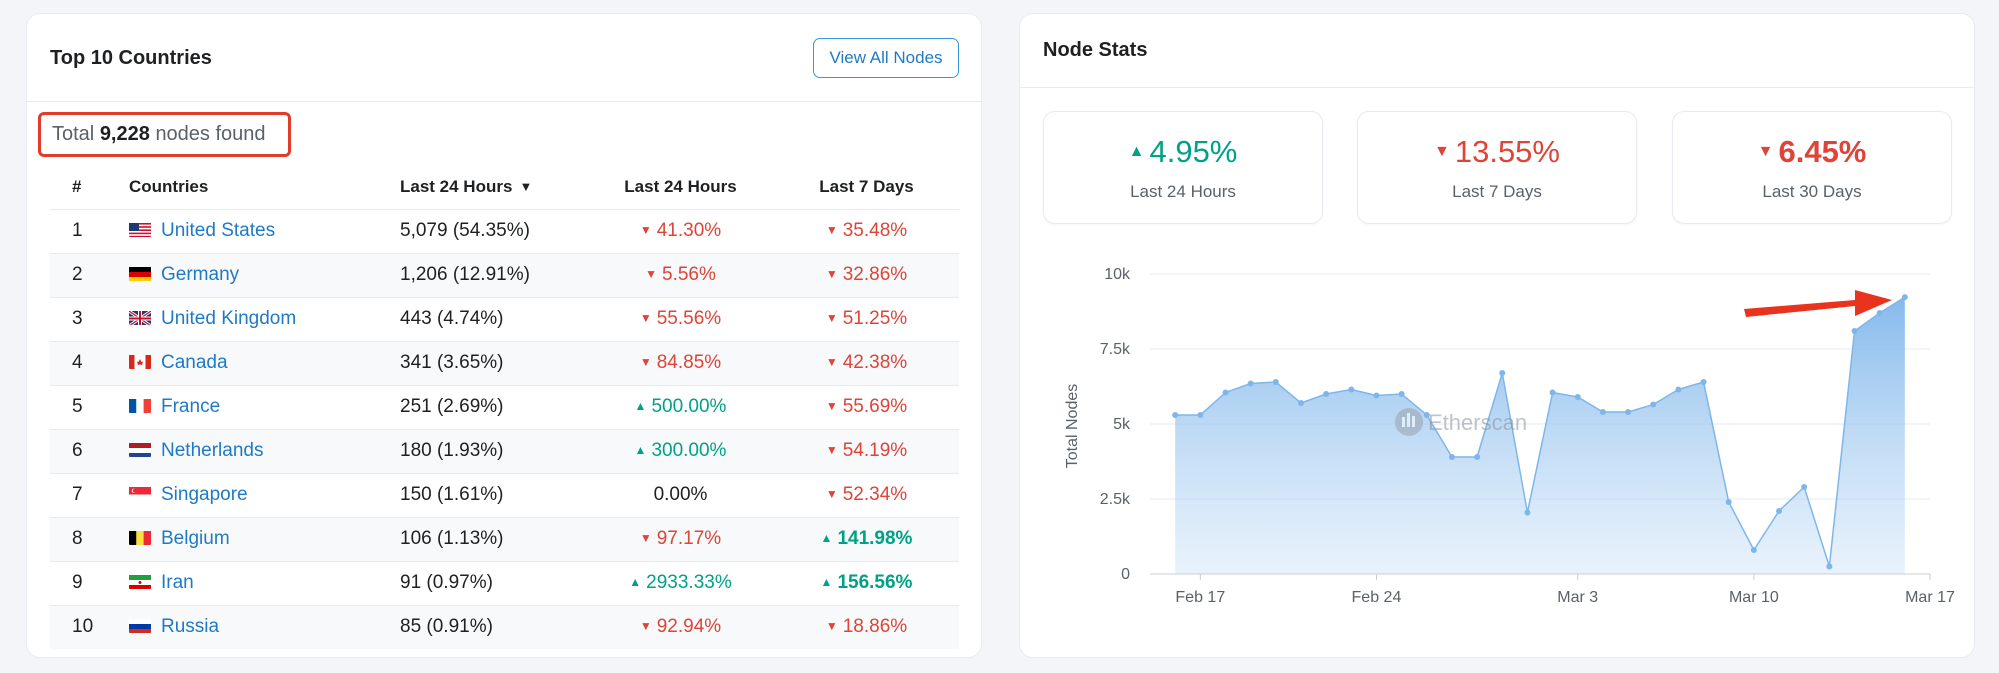 The height and width of the screenshot is (673, 1999). Describe the element at coordinates (218, 230) in the screenshot. I see `country-link: United States` at that location.